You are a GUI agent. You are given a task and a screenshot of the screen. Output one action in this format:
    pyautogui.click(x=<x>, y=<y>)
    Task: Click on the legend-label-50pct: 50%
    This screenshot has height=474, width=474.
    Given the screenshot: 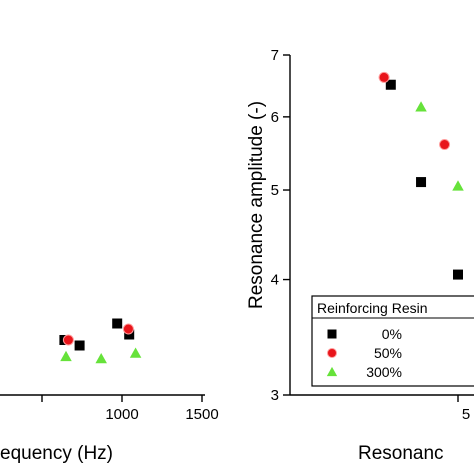 What is the action you would take?
    pyautogui.click(x=388, y=353)
    